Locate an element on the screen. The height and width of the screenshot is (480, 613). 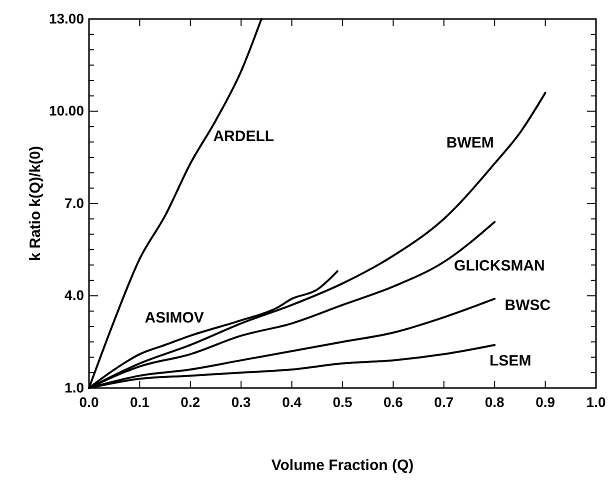
x-tick-label: 0.2 is located at coordinates (190, 402).